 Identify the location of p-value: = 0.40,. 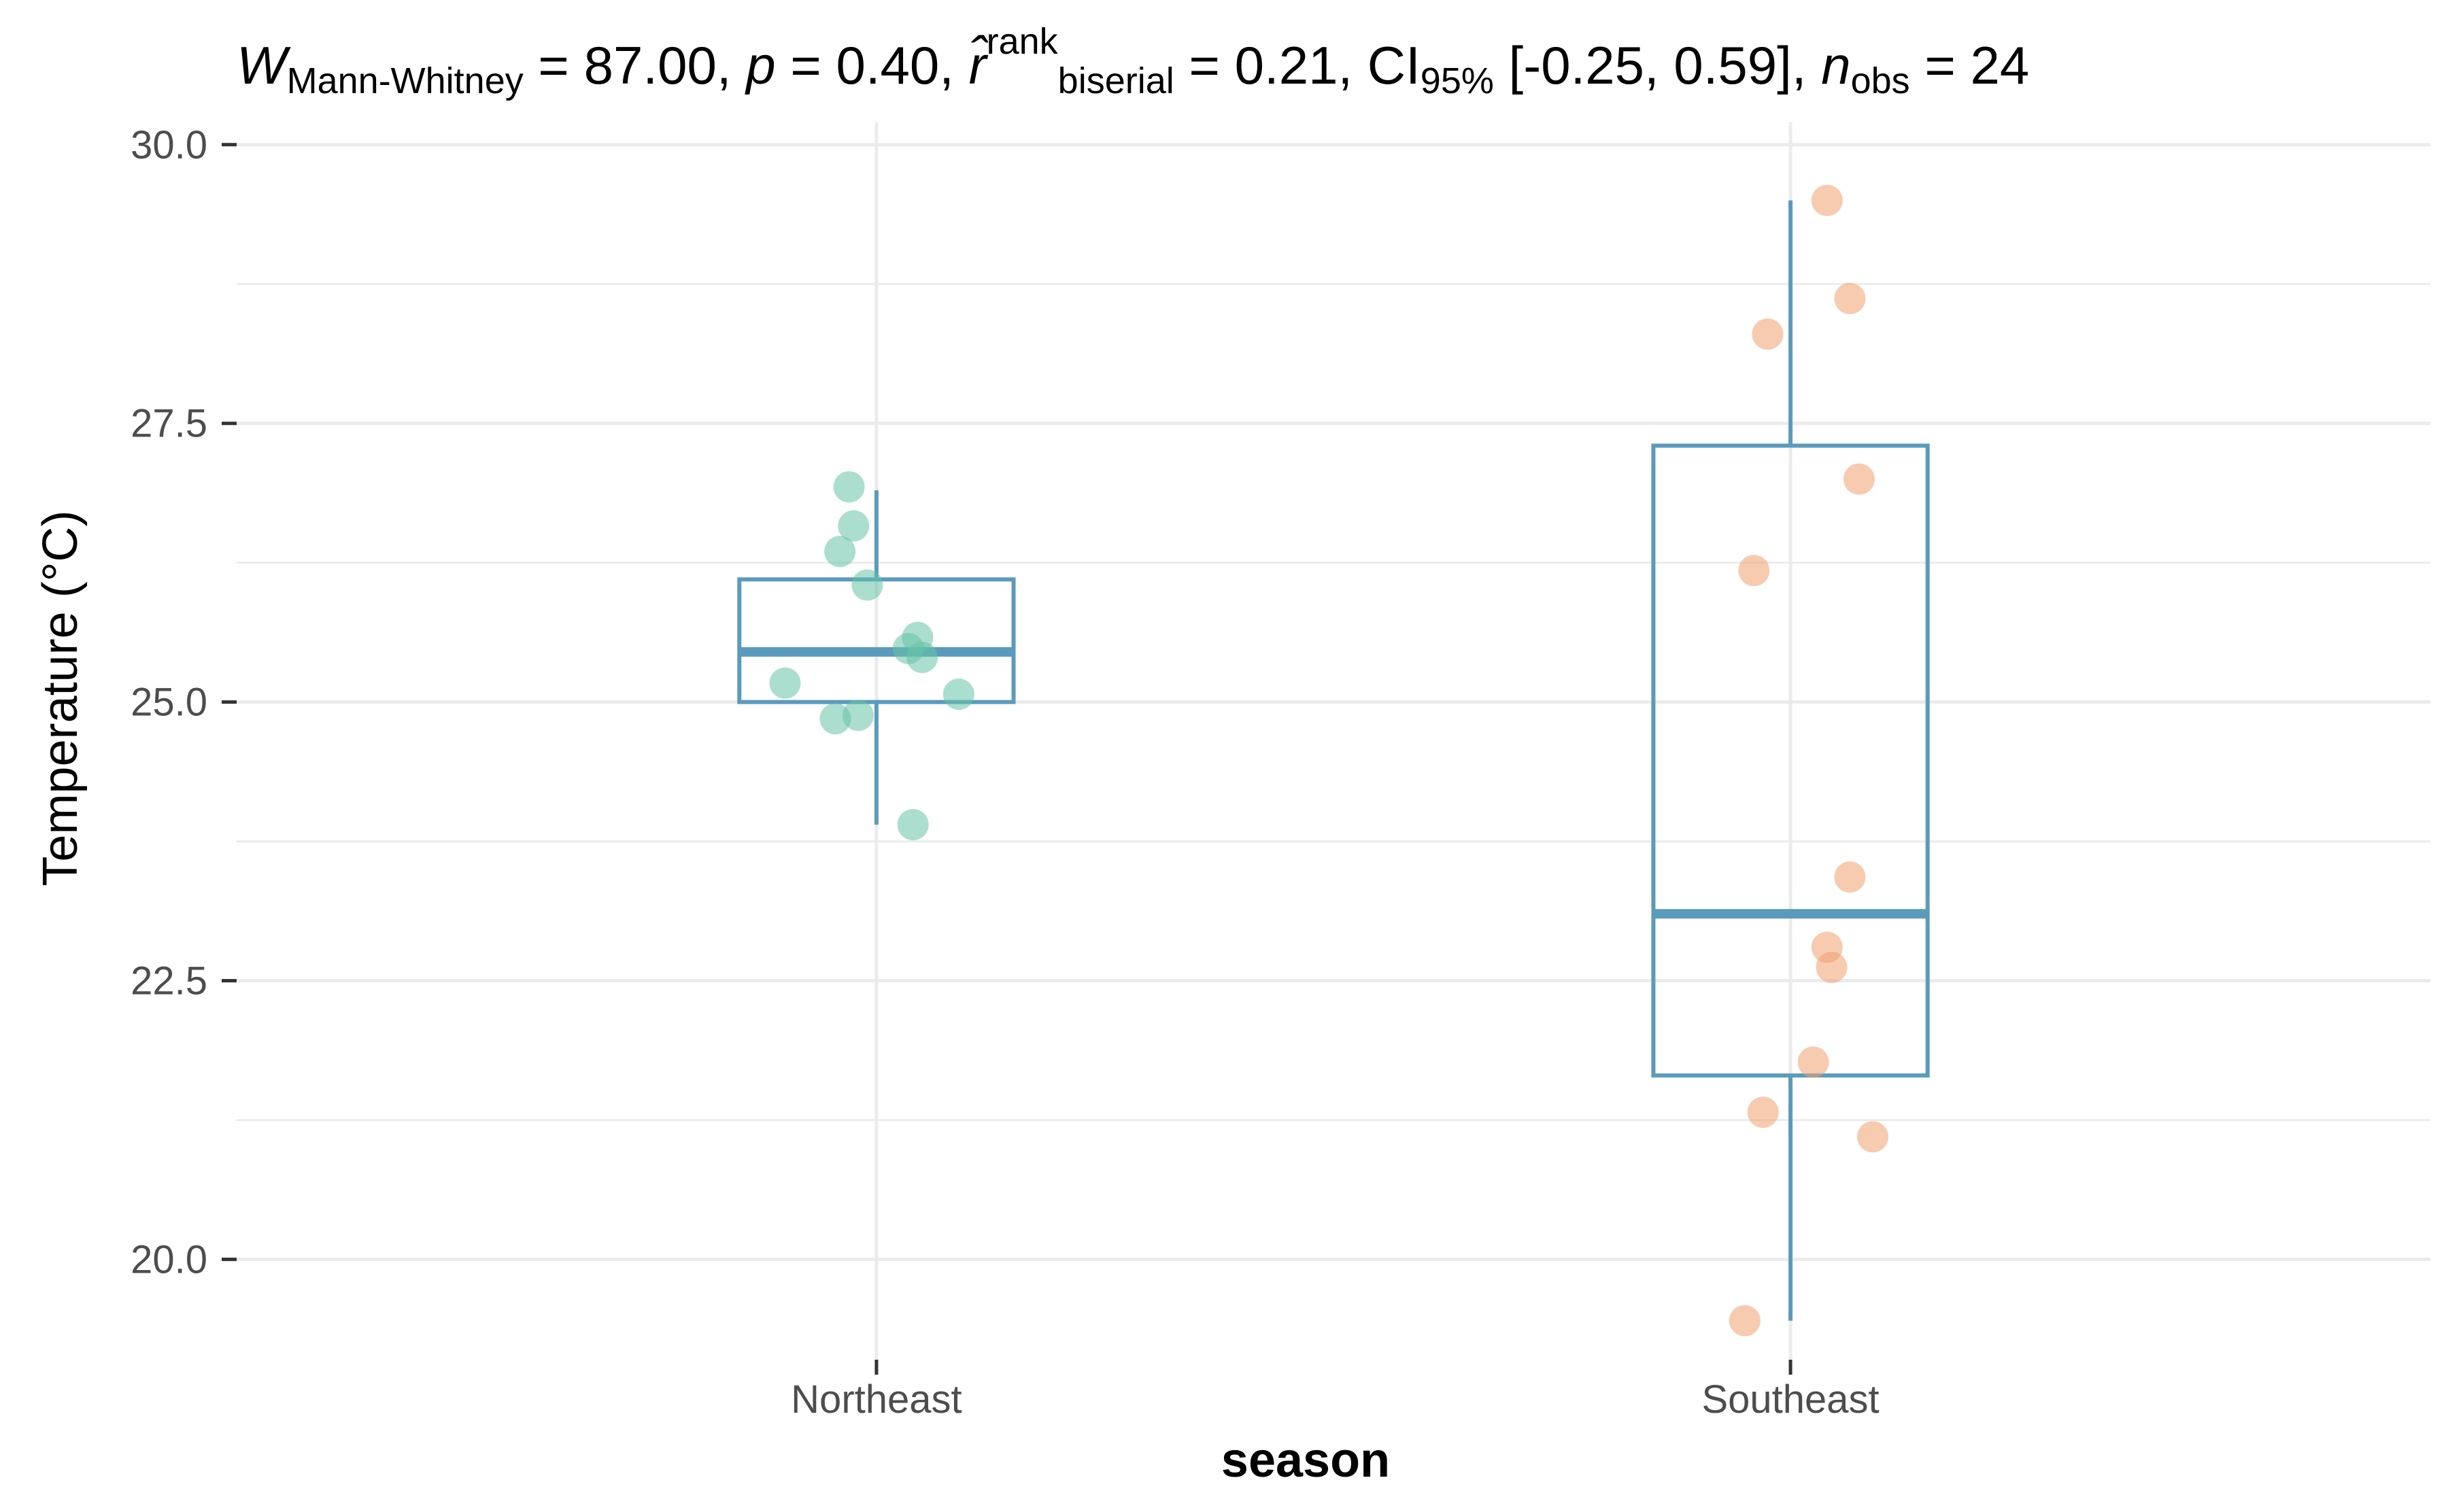
(873, 65).